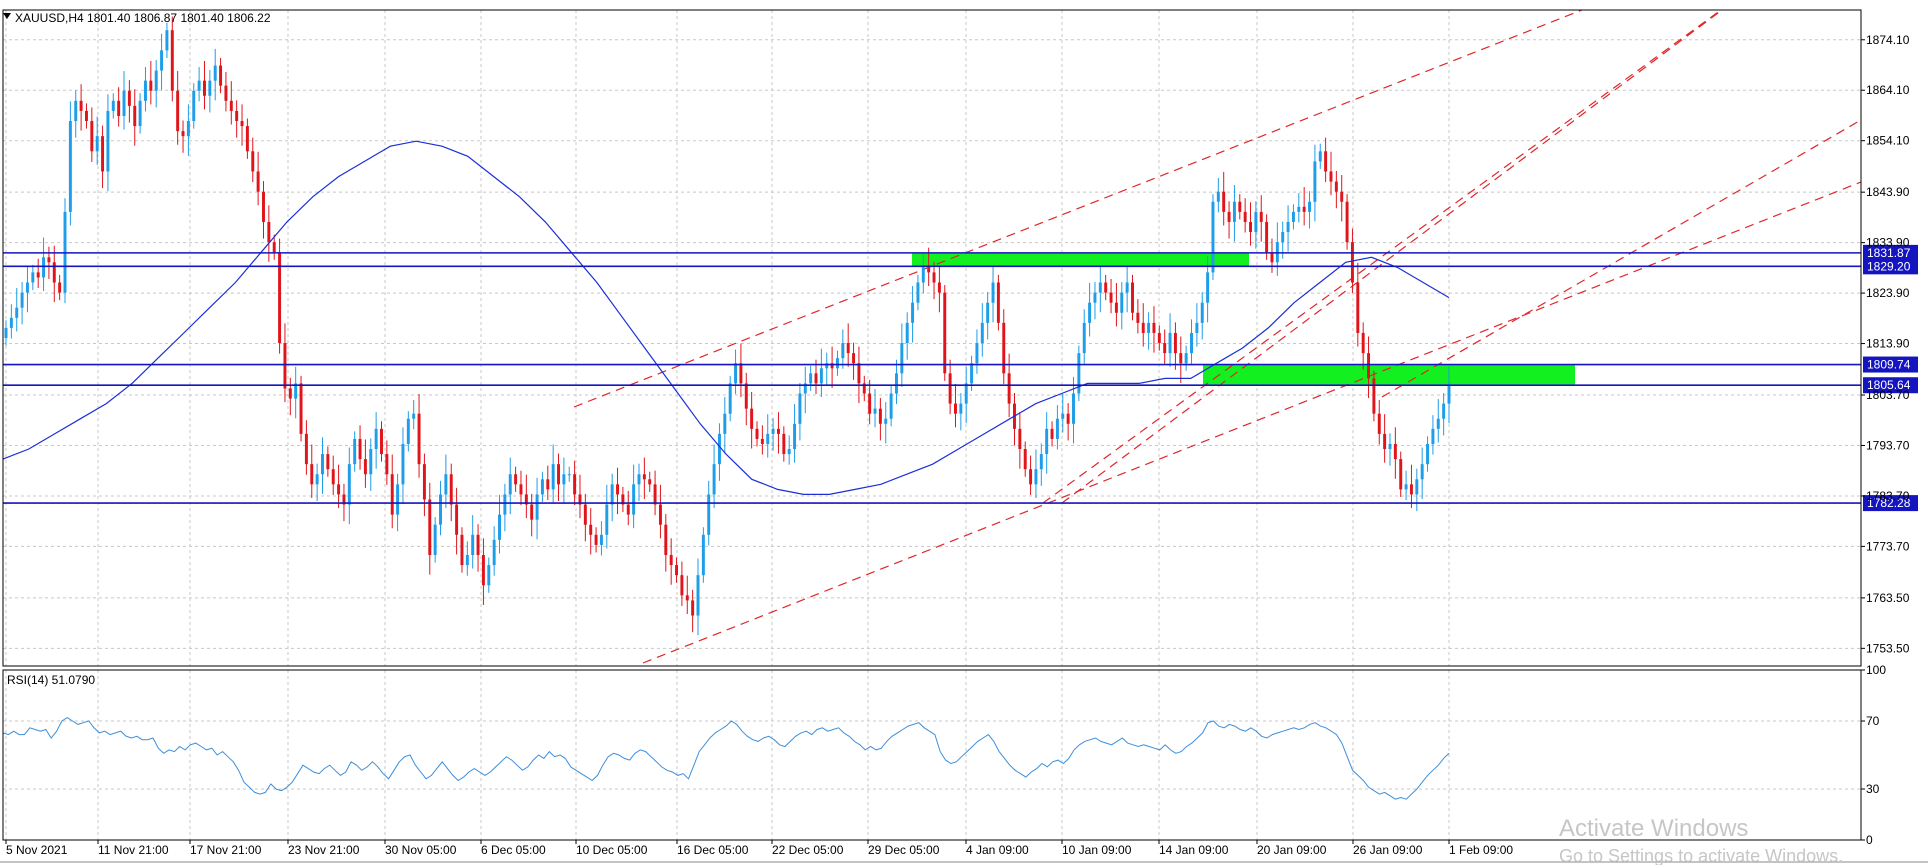 Image resolution: width=1928 pixels, height=865 pixels. What do you see at coordinates (713, 850) in the screenshot?
I see `time-tick-label: 16 Dec 05:00` at bounding box center [713, 850].